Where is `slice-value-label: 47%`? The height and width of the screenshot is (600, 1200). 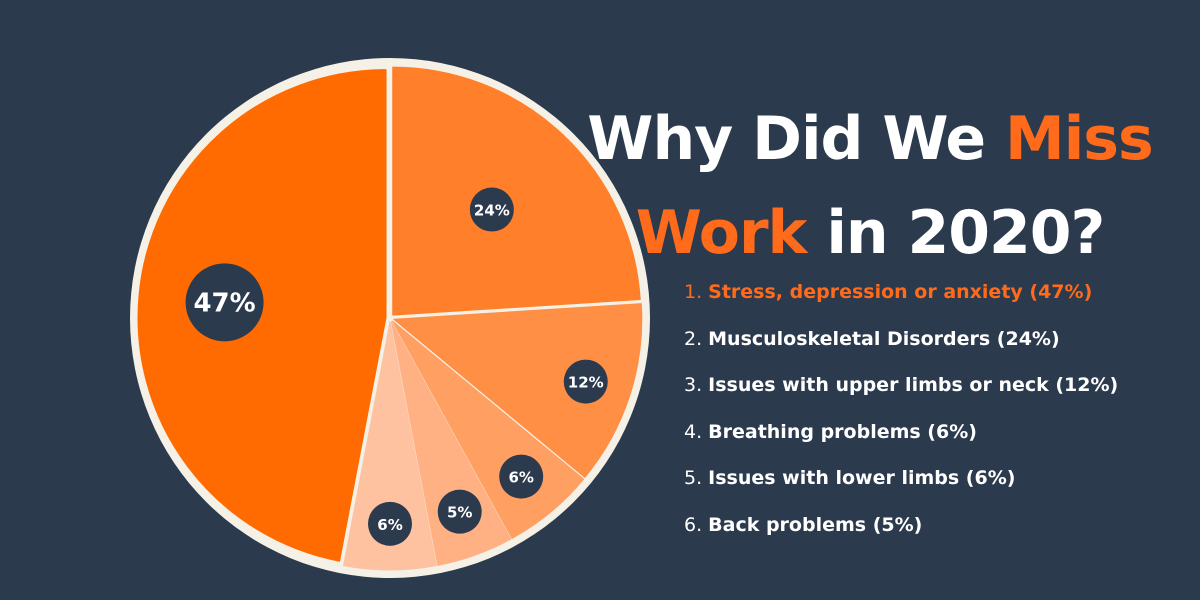 slice-value-label: 47% is located at coordinates (224, 303).